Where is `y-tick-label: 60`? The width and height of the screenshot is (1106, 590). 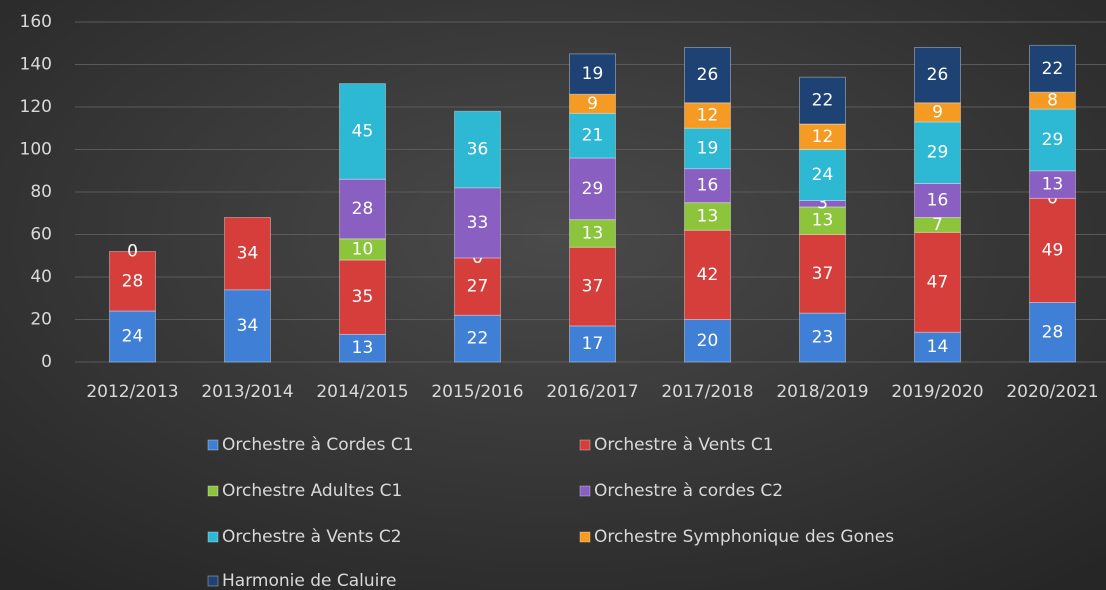
y-tick-label: 60 is located at coordinates (41, 235).